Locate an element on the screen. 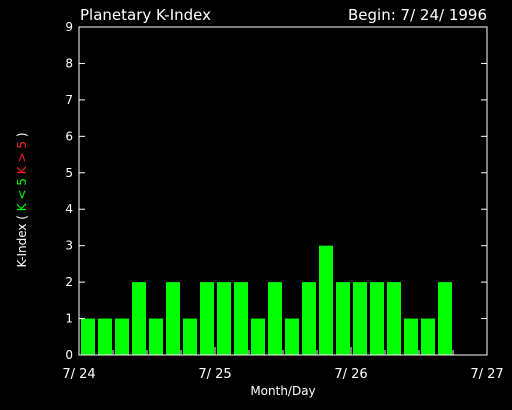  y-tick-label: 3 is located at coordinates (69, 246).